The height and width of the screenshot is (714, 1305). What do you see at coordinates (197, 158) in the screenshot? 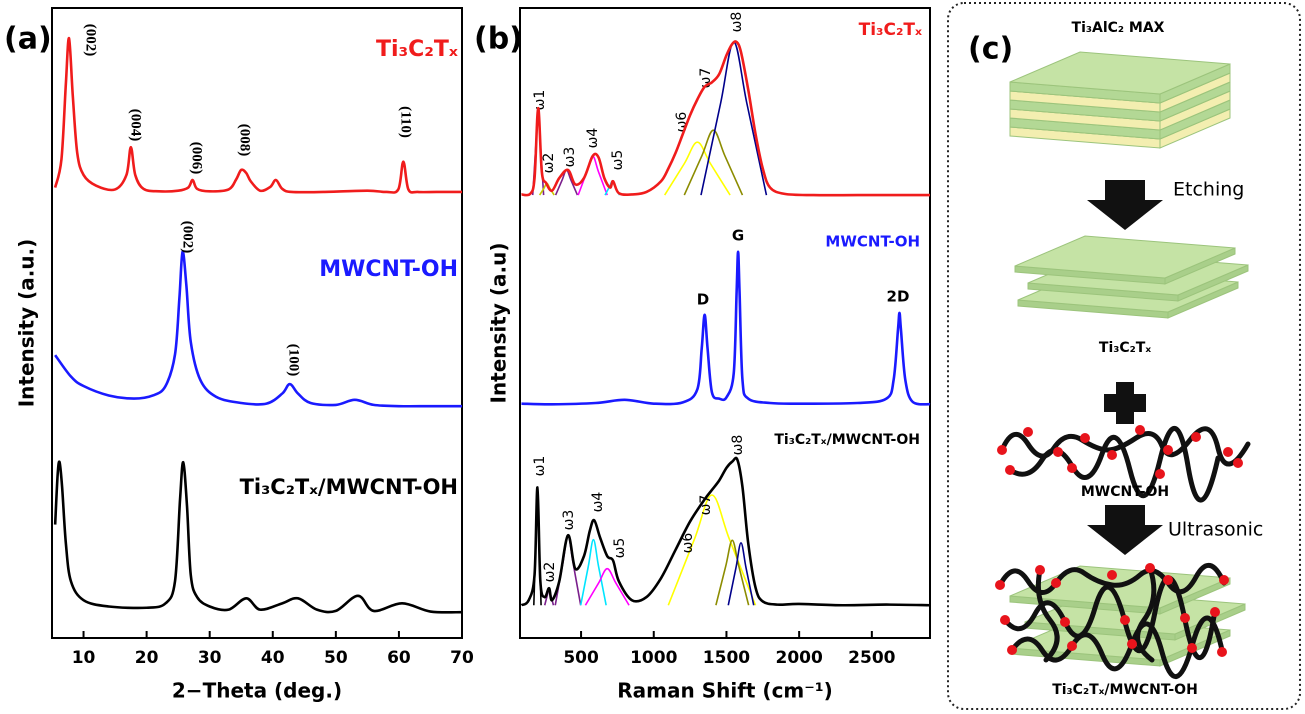
I see `peak-label: (006)` at bounding box center [197, 158].